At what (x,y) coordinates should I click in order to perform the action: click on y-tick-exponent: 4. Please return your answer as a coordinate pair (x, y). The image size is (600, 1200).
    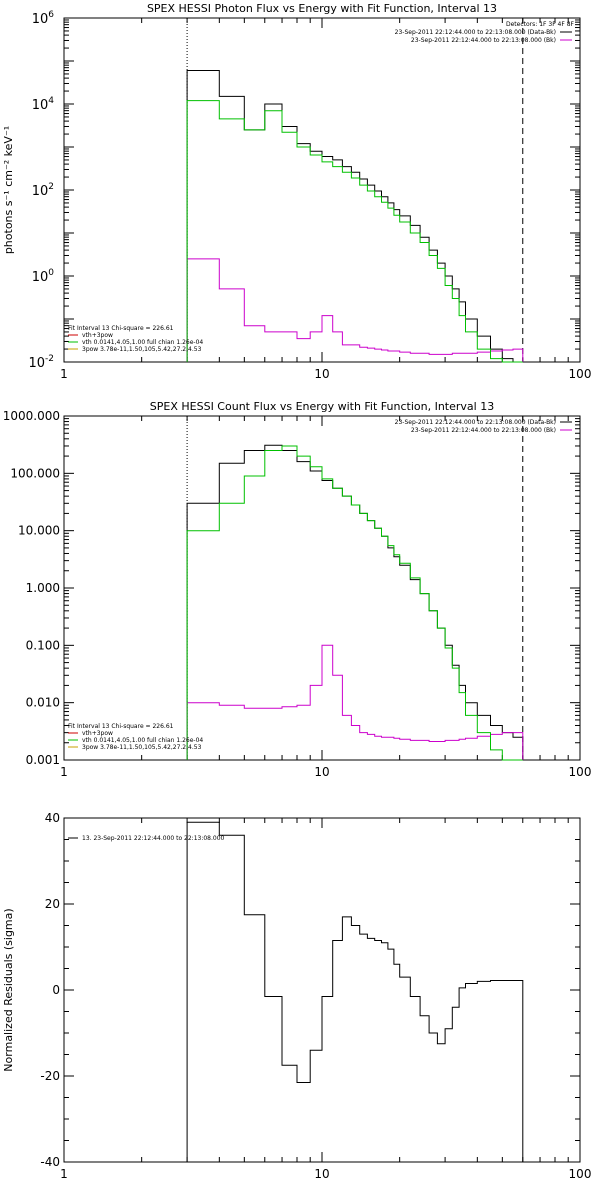
    Looking at the image, I should click on (51, 101).